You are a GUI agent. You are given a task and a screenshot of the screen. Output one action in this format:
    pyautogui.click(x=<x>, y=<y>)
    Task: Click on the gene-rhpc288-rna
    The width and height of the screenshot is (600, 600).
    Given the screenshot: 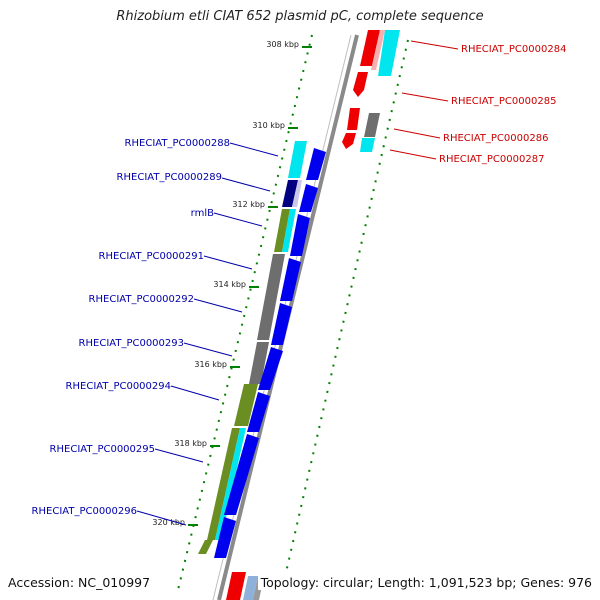 What is the action you would take?
    pyautogui.click(x=297, y=159)
    